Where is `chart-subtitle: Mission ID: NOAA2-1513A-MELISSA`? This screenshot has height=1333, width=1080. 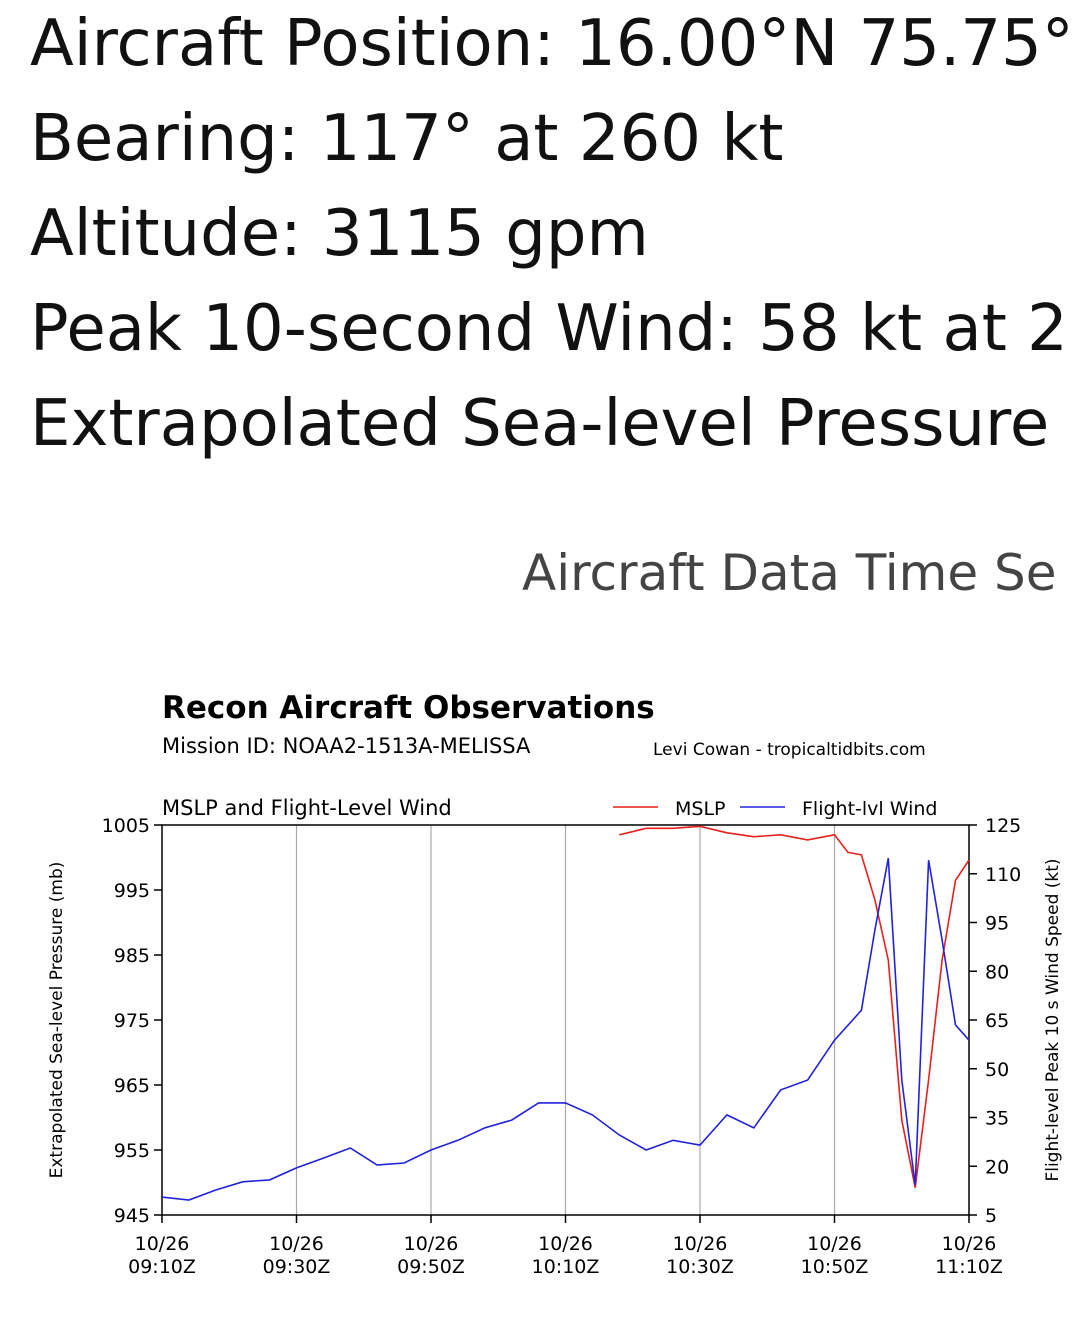 chart-subtitle: Mission ID: NOAA2-1513A-MELISSA is located at coordinates (346, 746).